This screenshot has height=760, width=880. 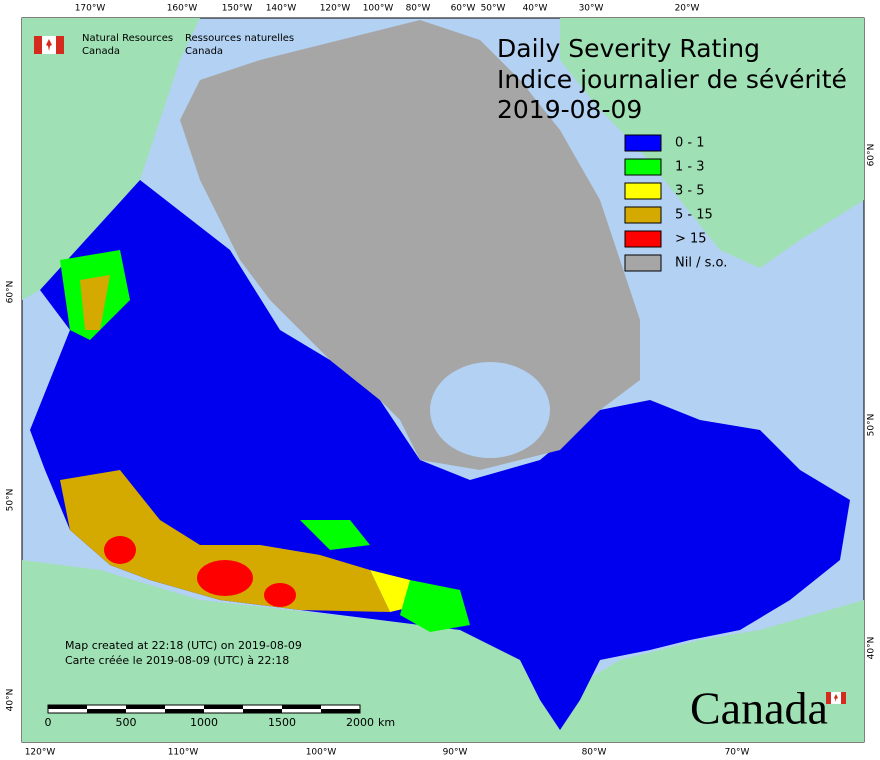 What do you see at coordinates (204, 722) in the screenshot?
I see `scale-label: 1000` at bounding box center [204, 722].